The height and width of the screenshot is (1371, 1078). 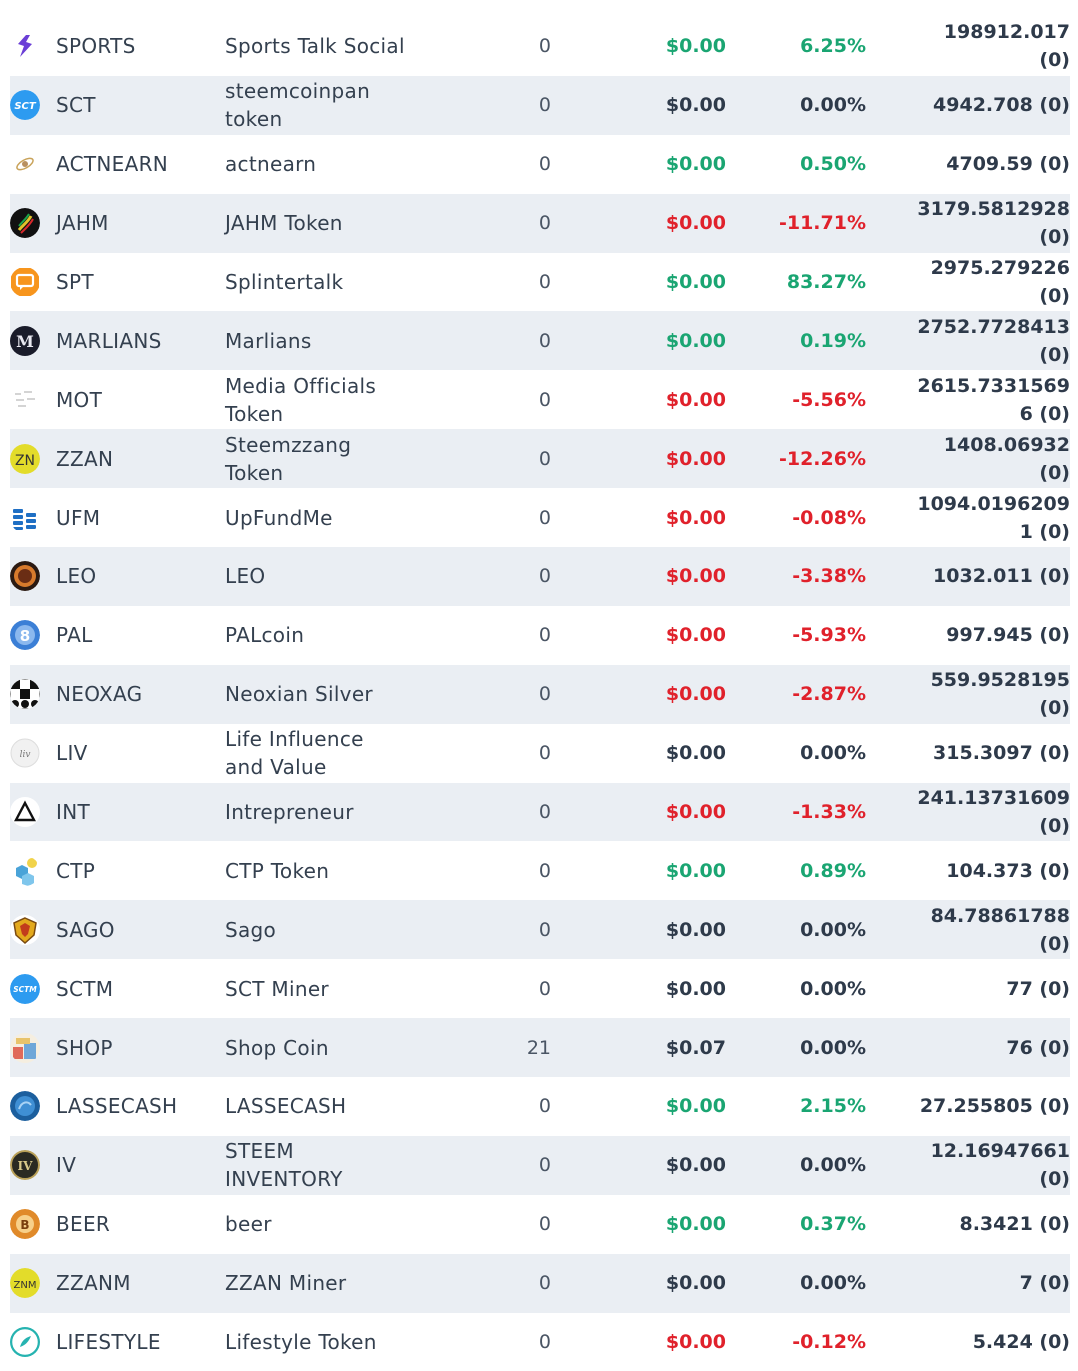 What do you see at coordinates (284, 1165) in the screenshot?
I see `token-name: STEEM INVENTORY` at bounding box center [284, 1165].